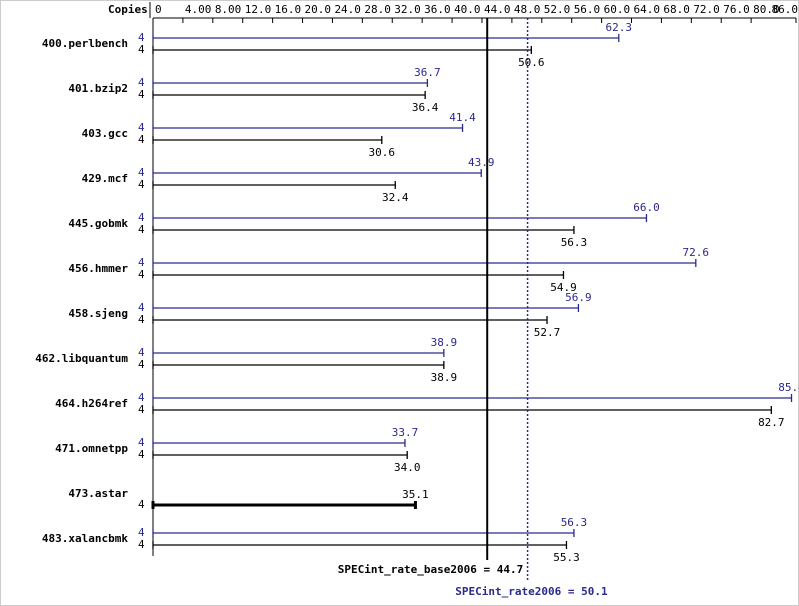  I want to click on x-tick-label: 64.0, so click(647, 9).